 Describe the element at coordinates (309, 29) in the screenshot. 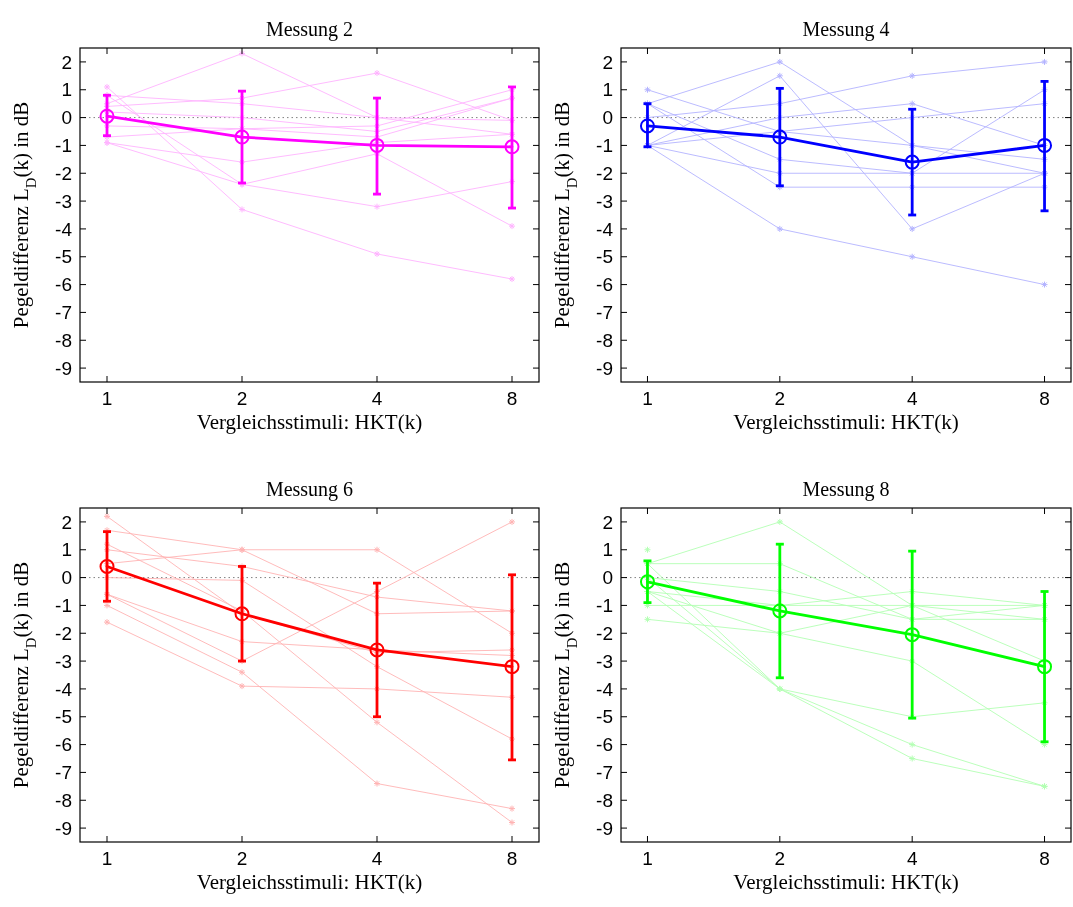

I see `chart-title: Messung 2` at that location.